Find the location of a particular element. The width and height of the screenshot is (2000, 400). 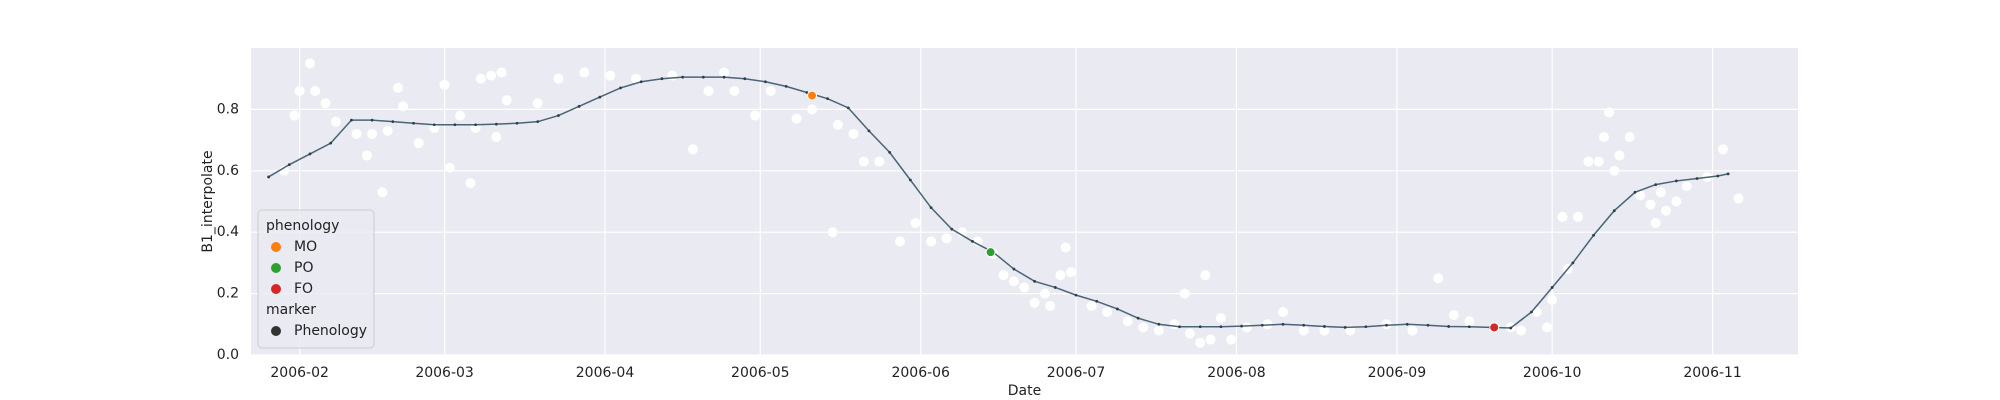

x-tick-label: 2006-07 is located at coordinates (1076, 373).